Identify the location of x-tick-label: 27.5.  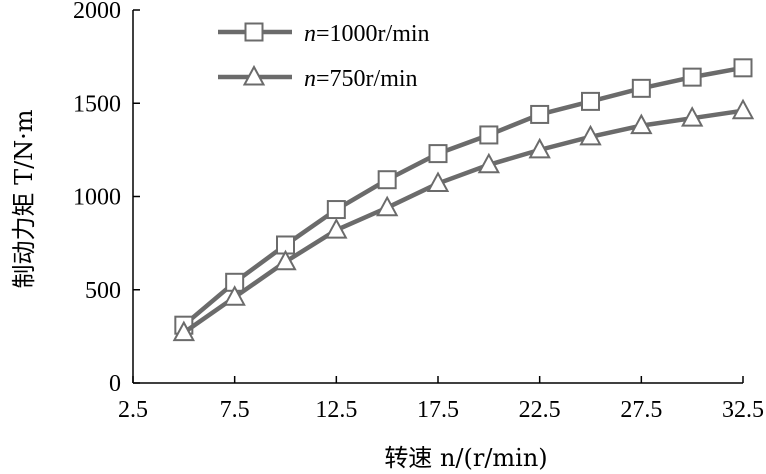
(641, 410).